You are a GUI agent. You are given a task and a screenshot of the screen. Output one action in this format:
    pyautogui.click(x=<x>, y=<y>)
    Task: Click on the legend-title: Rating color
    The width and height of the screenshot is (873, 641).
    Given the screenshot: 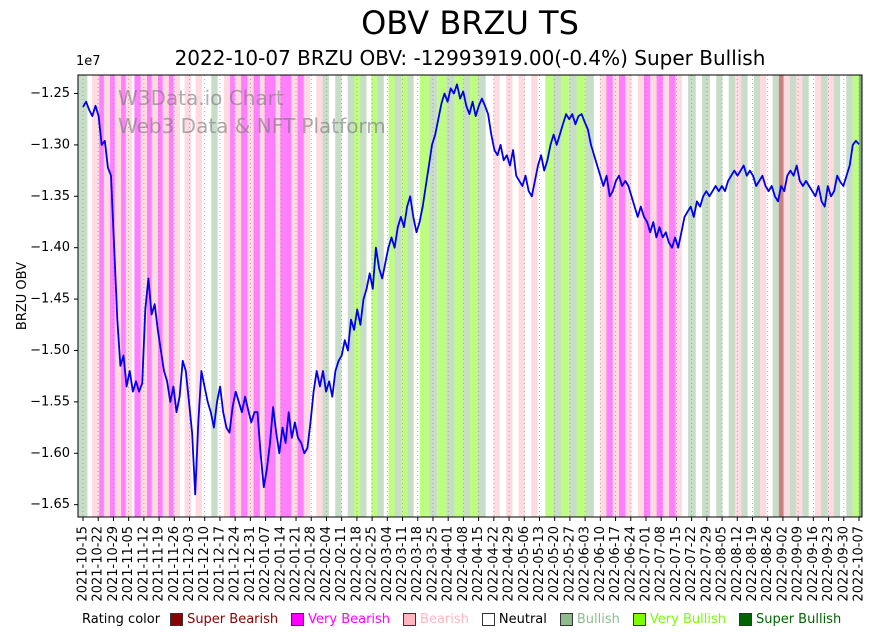 What is the action you would take?
    pyautogui.click(x=121, y=619)
    